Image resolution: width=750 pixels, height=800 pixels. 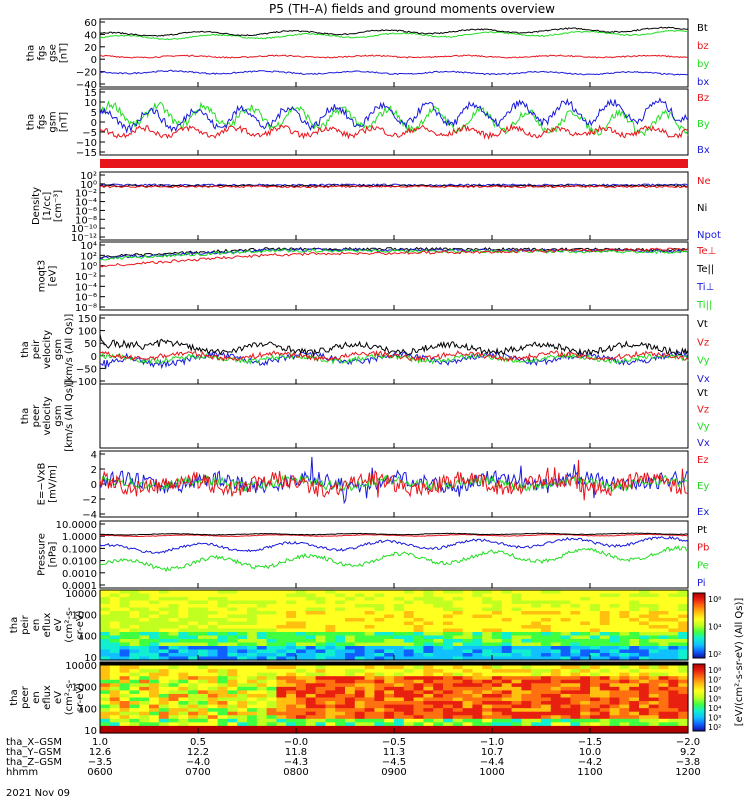 I want to click on y-axis-label-line: tha, so click(x=25, y=349).